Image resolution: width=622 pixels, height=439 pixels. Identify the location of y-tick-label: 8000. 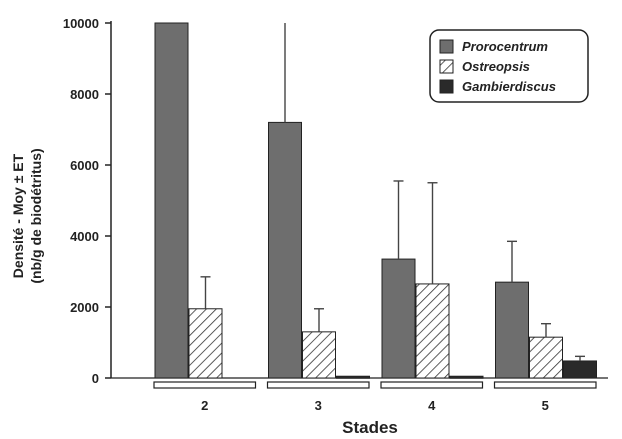
(84, 94).